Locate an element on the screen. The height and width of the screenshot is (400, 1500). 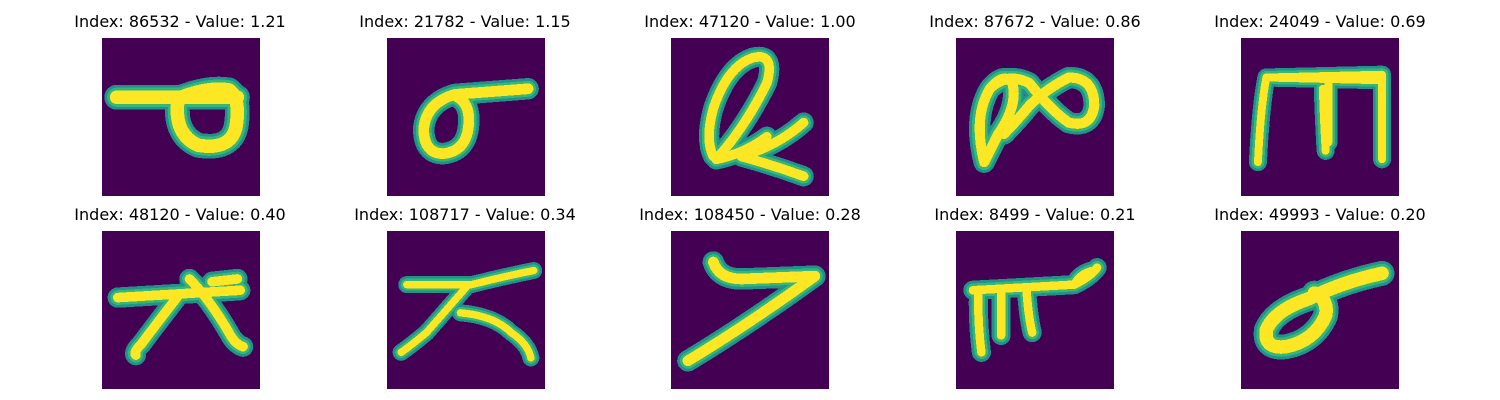
panel-title: Index: 87672 - Value: 0.86 is located at coordinates (1035, 21).